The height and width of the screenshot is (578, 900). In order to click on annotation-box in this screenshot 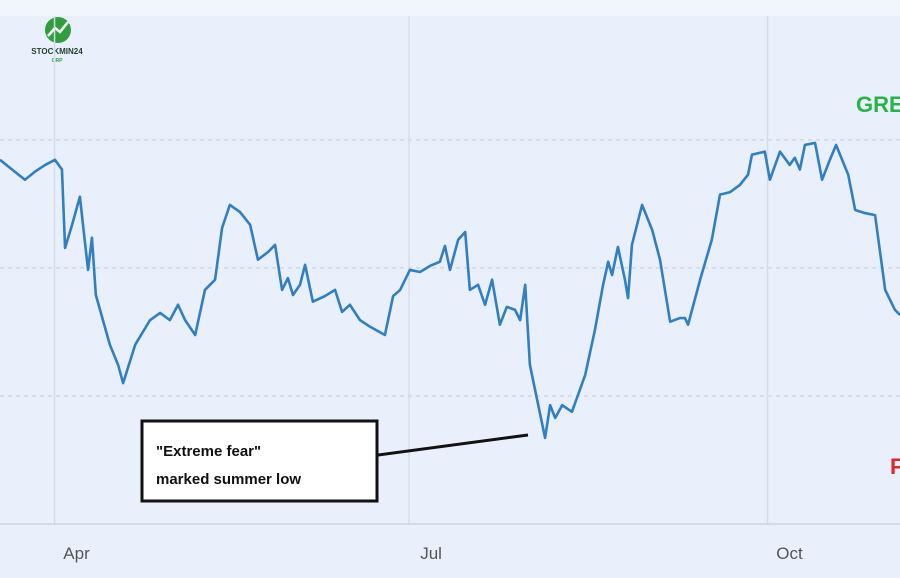, I will do `click(259, 461)`.